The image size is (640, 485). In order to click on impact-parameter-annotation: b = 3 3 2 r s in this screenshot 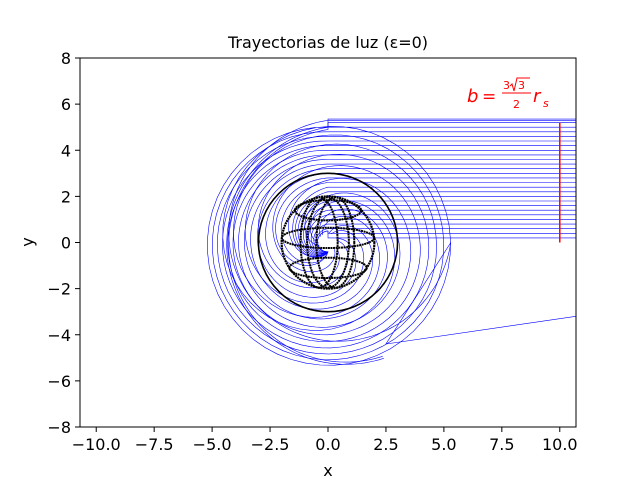, I will do `click(508, 94)`.